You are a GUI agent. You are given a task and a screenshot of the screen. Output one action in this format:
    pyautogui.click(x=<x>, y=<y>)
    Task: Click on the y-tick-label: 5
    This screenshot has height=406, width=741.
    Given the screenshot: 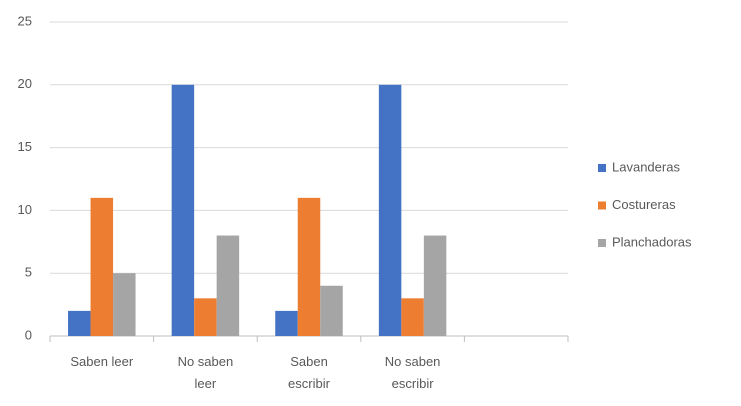 What is the action you would take?
    pyautogui.click(x=28, y=272)
    